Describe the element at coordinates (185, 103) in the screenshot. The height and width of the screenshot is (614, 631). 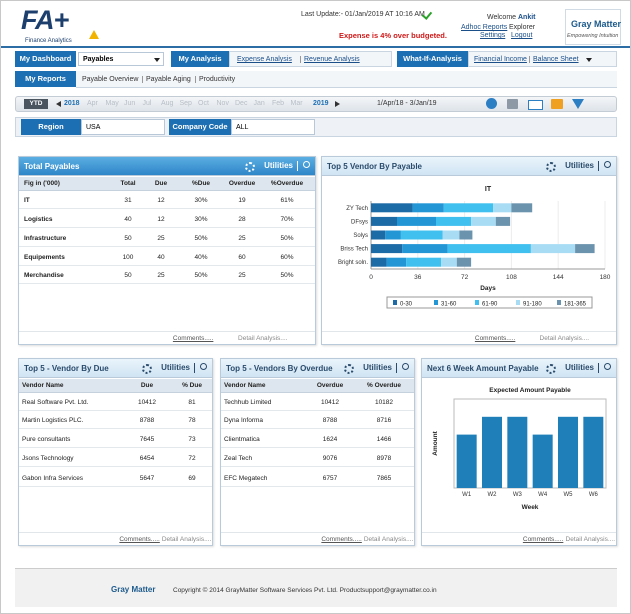
I see `month: Sep` at that location.